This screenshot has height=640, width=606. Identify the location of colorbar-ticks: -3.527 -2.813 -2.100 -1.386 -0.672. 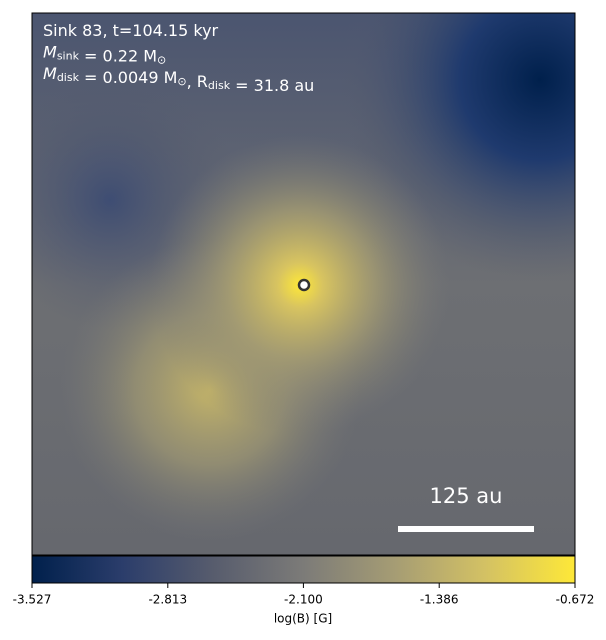
(304, 595).